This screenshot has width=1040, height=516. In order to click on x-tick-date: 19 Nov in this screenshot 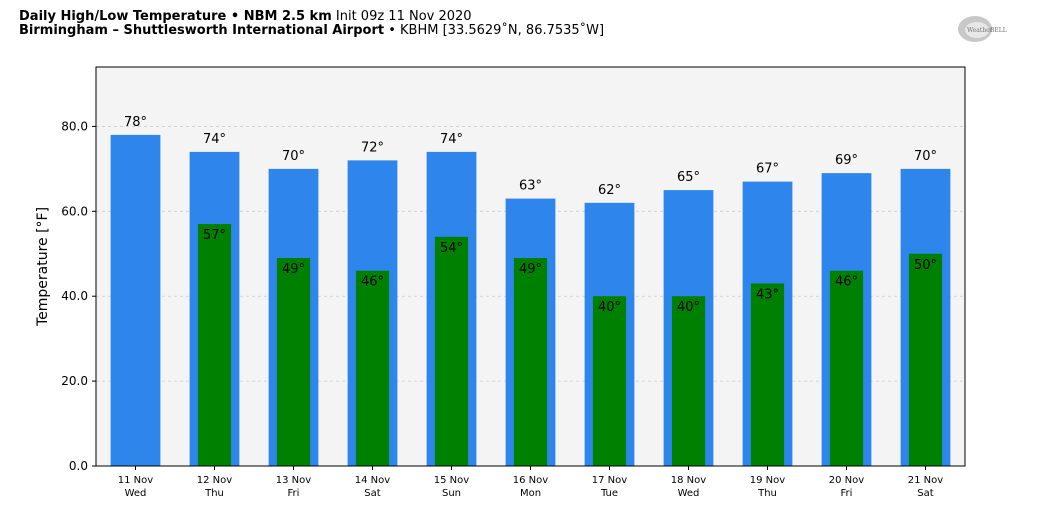, I will do `click(768, 480)`.